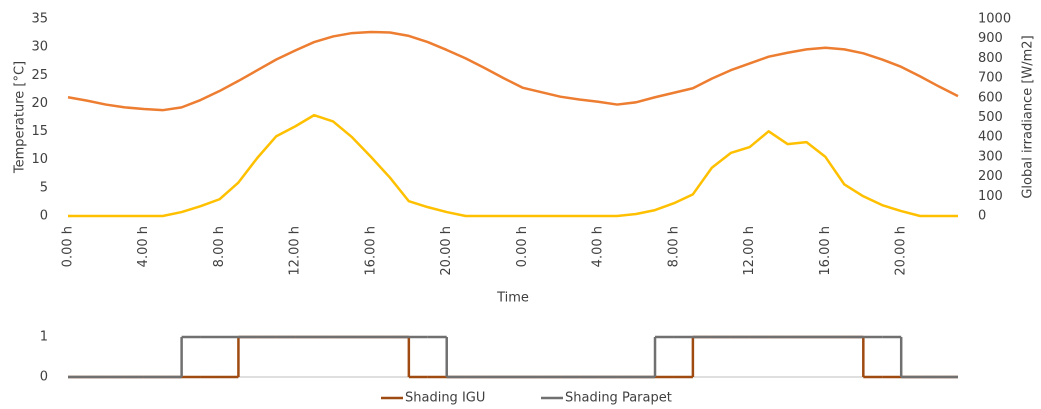 Image resolution: width=1041 pixels, height=409 pixels. Describe the element at coordinates (39, 131) in the screenshot. I see `y-tick-label: 15` at that location.